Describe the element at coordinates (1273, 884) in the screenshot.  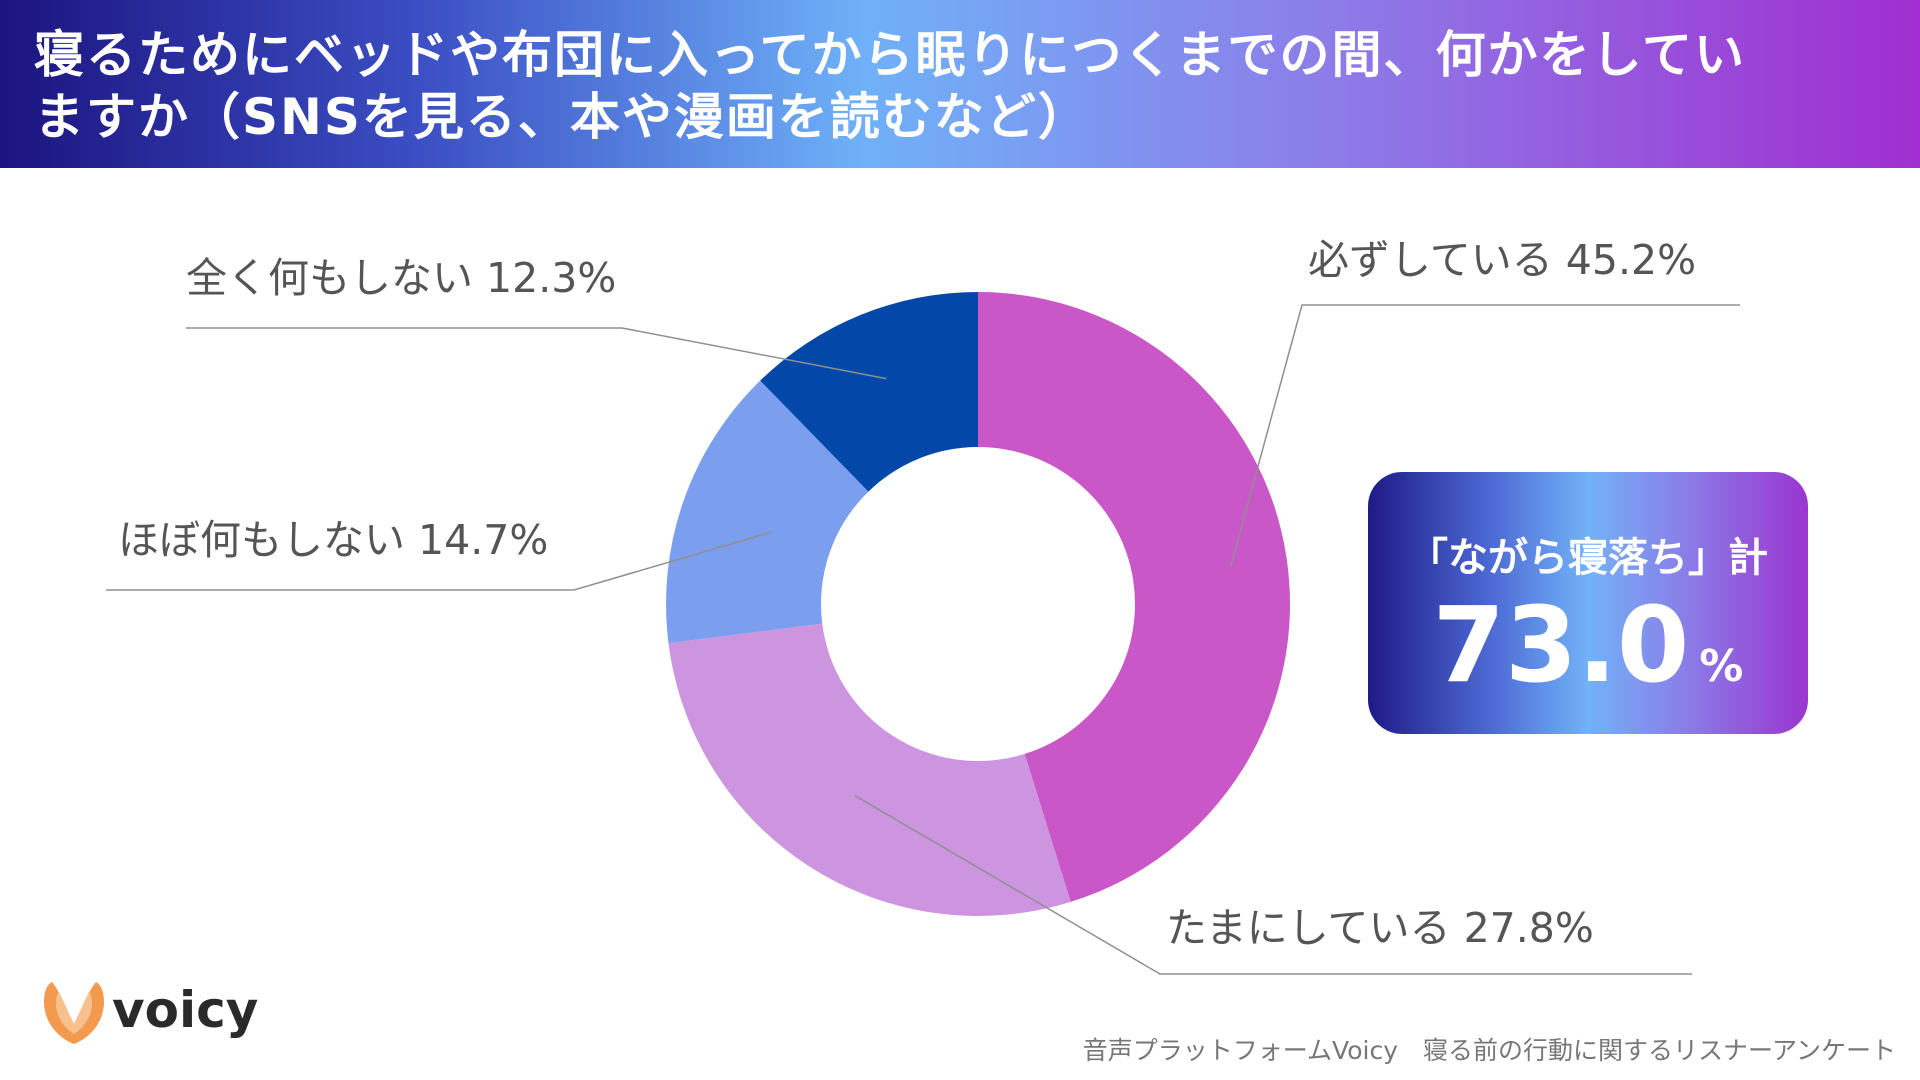
I see `leader-line-sometimes` at that location.